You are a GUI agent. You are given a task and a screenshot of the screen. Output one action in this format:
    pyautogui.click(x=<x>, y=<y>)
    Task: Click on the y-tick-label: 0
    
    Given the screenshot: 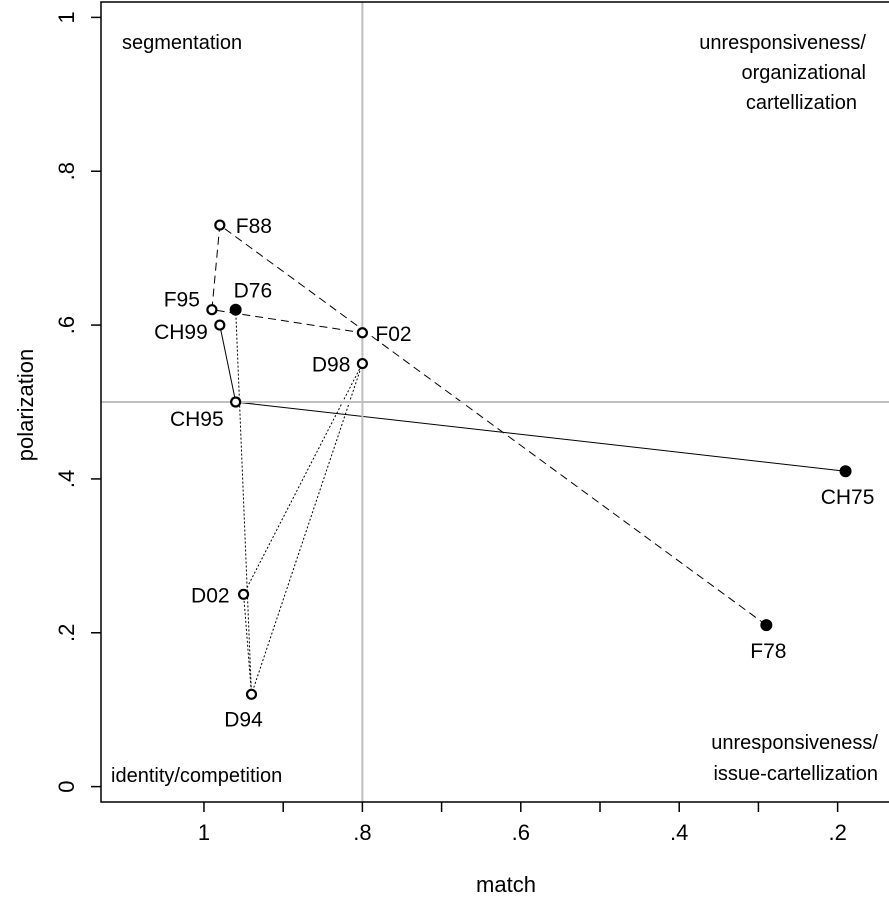 What is the action you would take?
    pyautogui.click(x=66, y=786)
    